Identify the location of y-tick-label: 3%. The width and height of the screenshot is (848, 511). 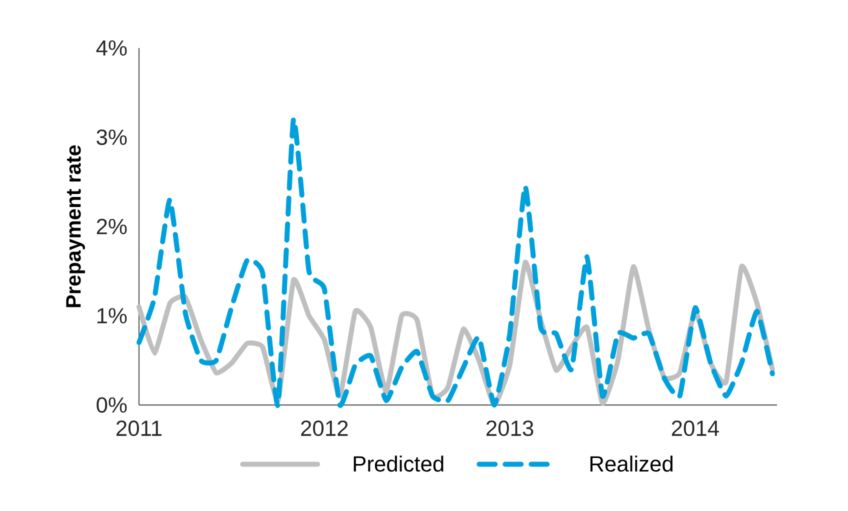
(111, 137).